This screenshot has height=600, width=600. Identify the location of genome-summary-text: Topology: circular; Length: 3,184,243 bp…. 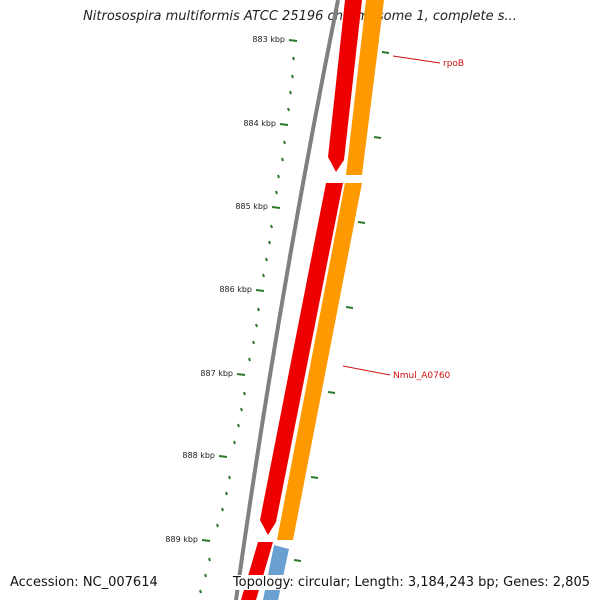
(411, 582).